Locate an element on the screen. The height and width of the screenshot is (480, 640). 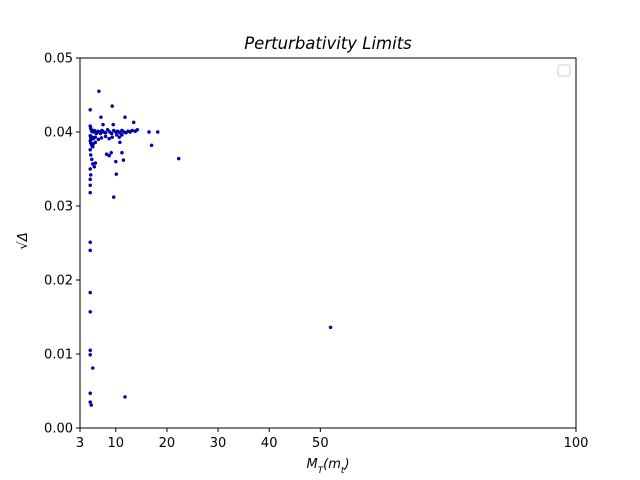
y-tick-label: 0.03 is located at coordinates (58, 207).